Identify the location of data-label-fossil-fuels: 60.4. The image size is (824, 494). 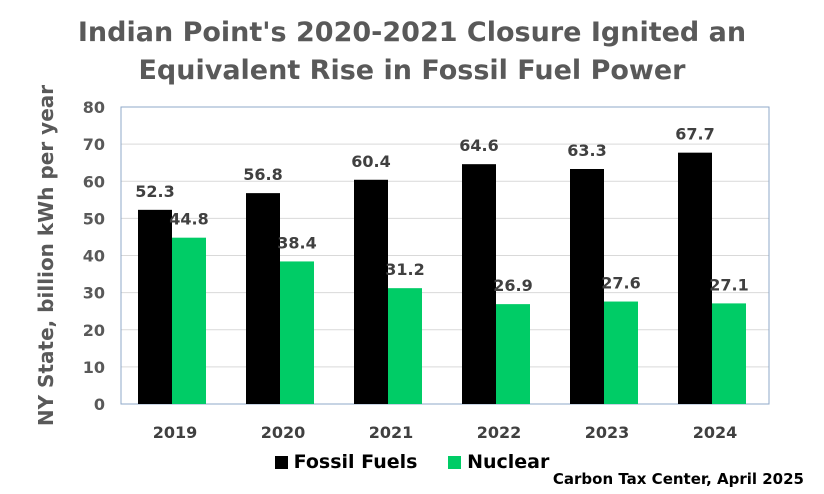
(370, 161).